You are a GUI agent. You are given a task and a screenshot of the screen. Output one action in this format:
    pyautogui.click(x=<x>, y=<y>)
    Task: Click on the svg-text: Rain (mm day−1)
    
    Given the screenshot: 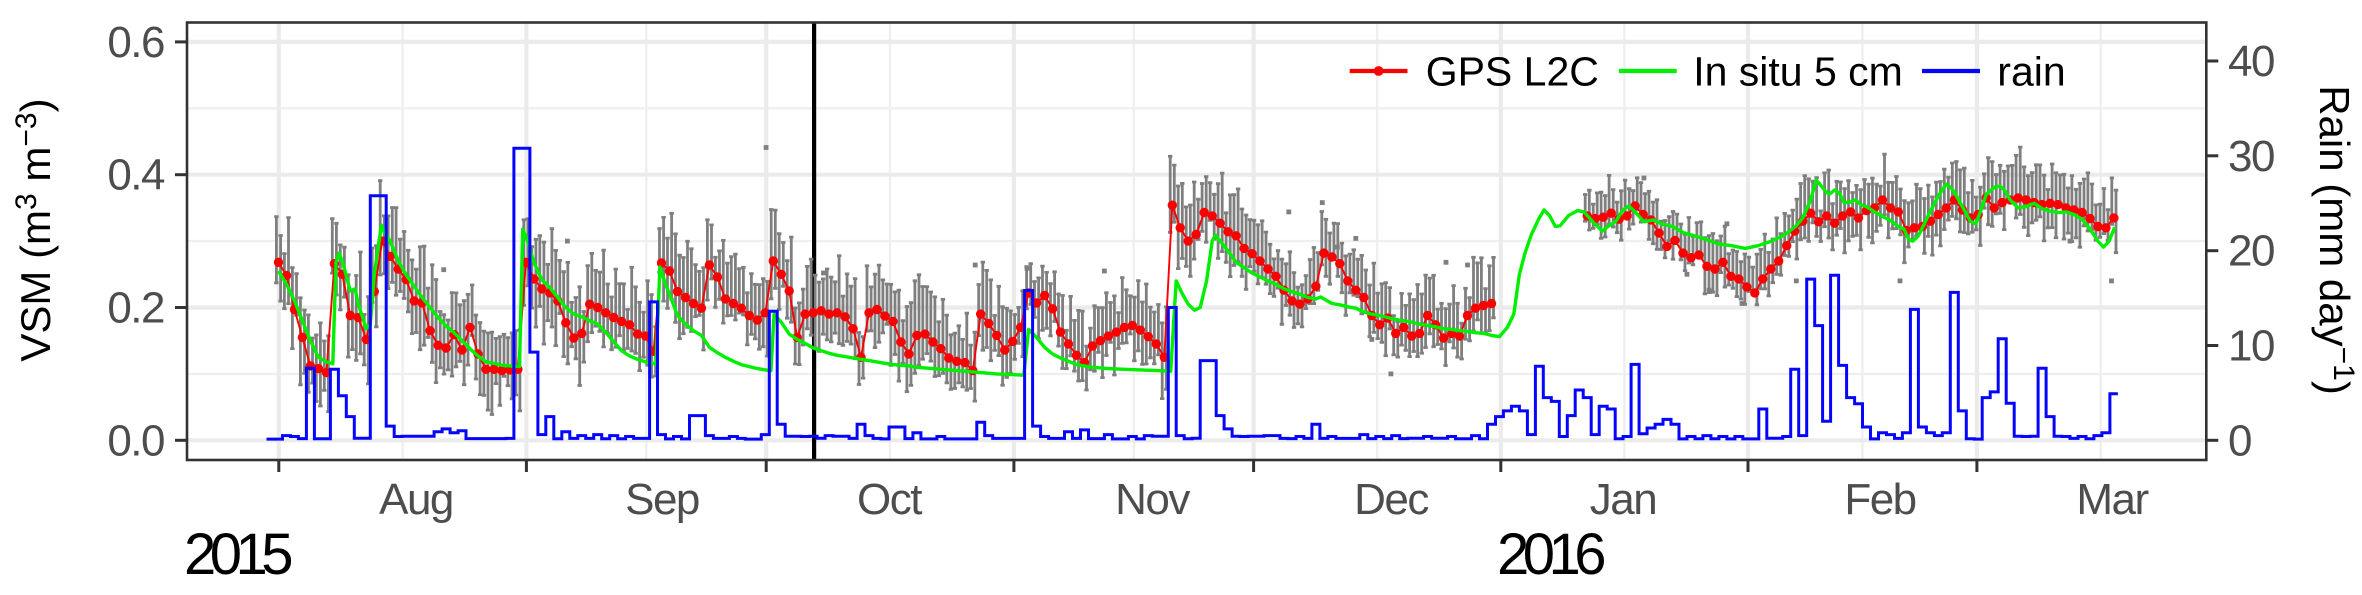 What is the action you would take?
    pyautogui.click(x=2335, y=240)
    